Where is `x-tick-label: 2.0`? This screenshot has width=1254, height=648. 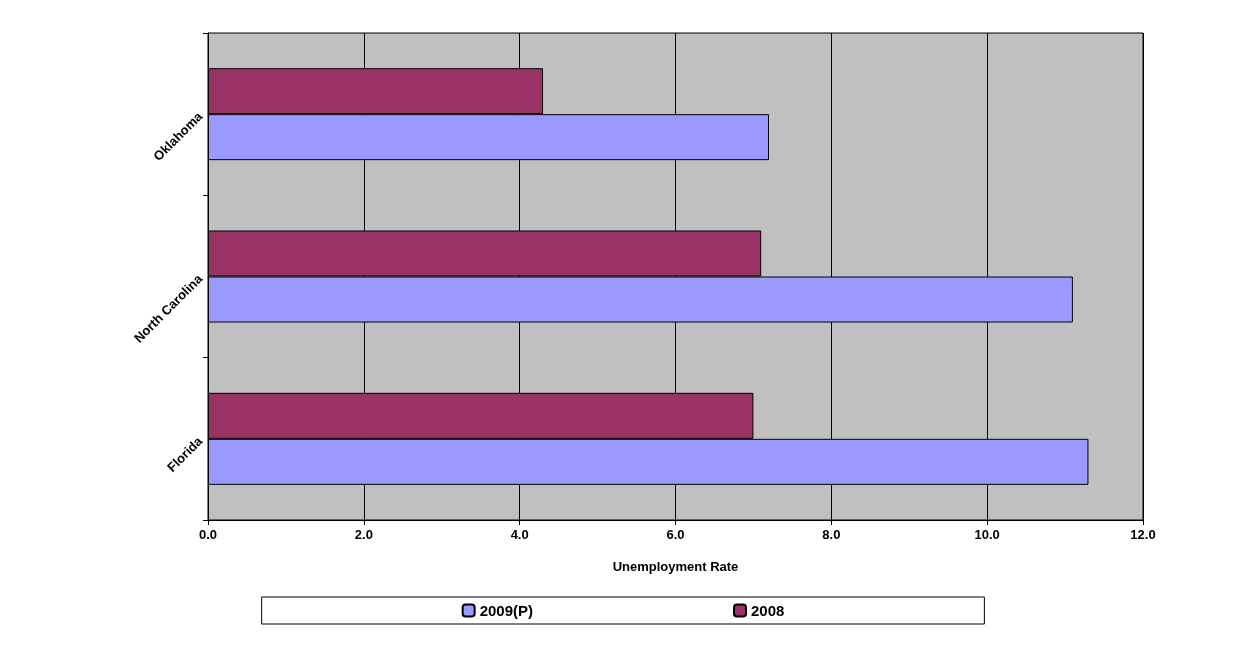 x-tick-label: 2.0 is located at coordinates (363, 534).